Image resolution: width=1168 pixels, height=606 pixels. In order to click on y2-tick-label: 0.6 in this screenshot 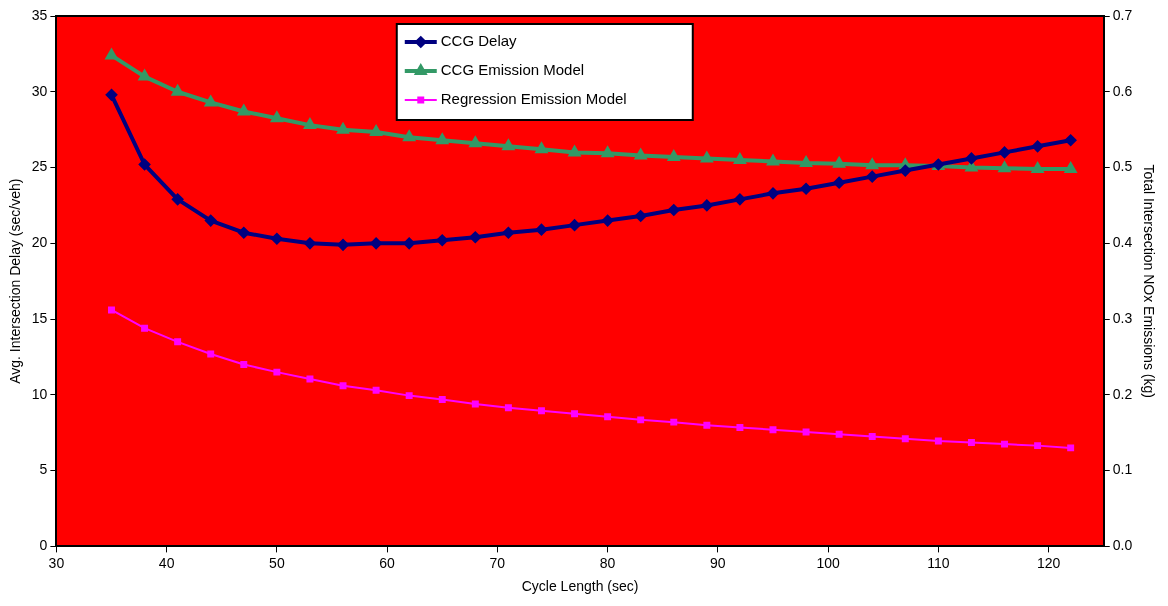, I will do `click(1122, 90)`.